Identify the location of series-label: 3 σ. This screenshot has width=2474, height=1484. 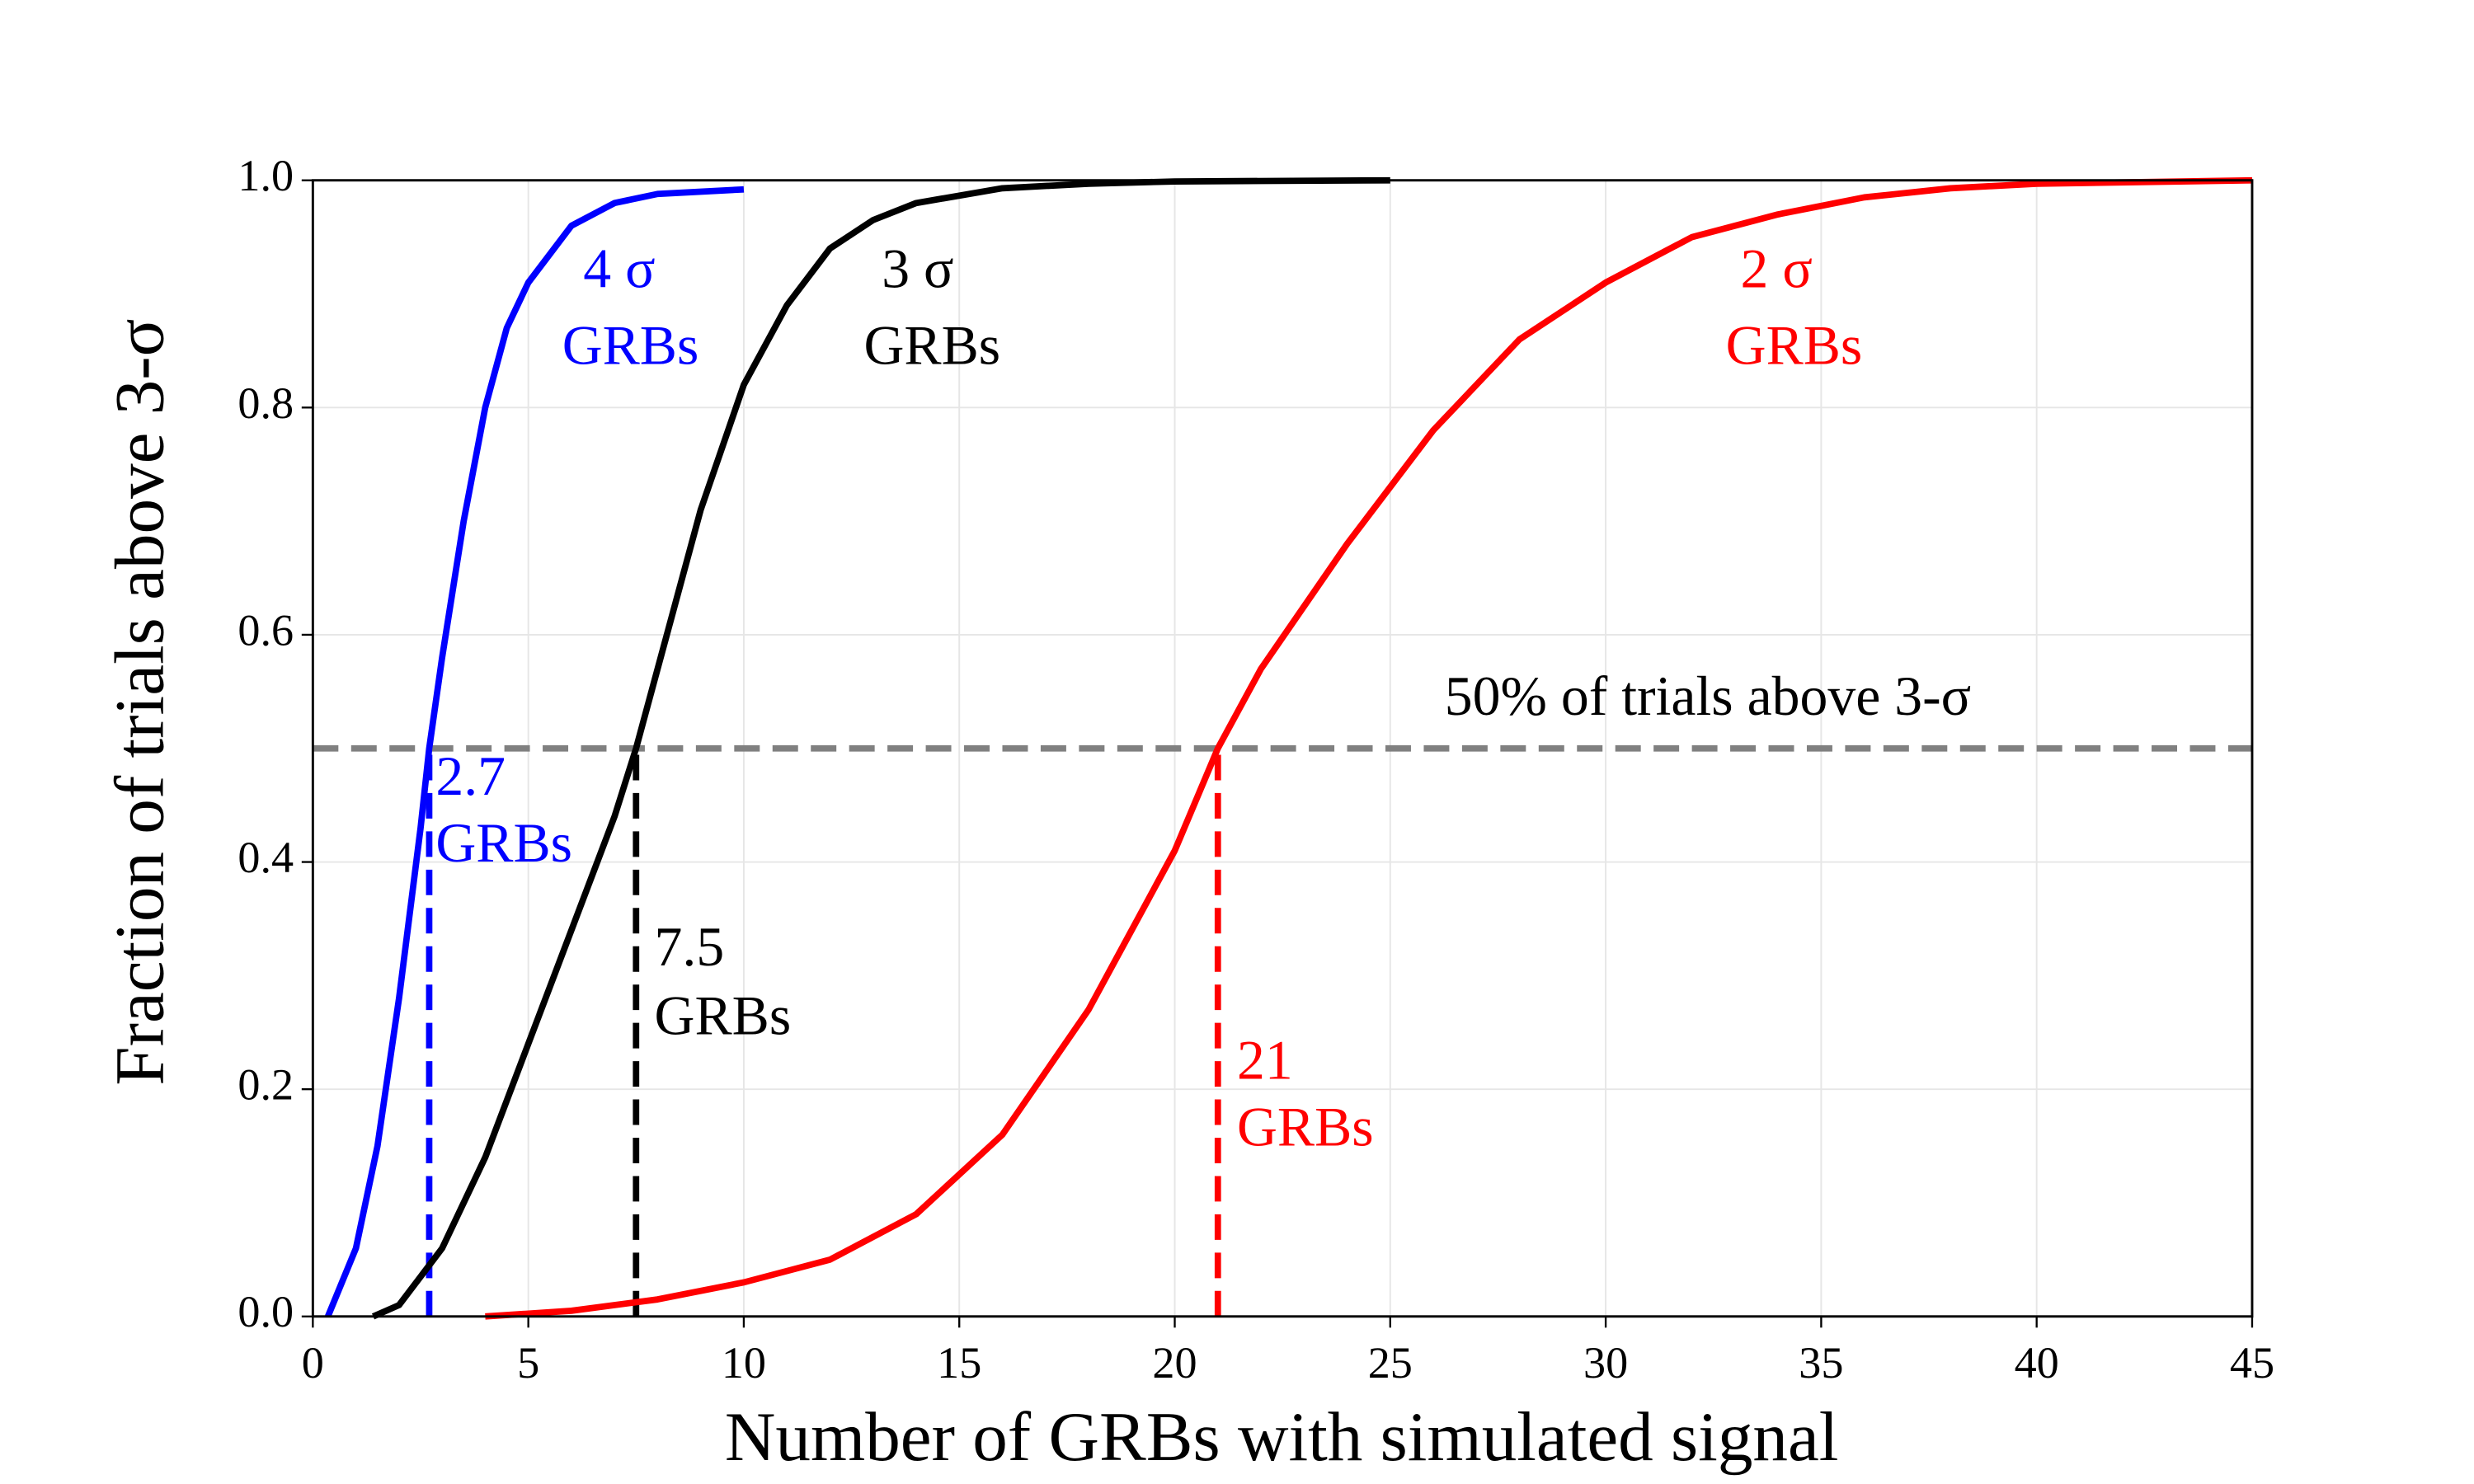
(917, 268).